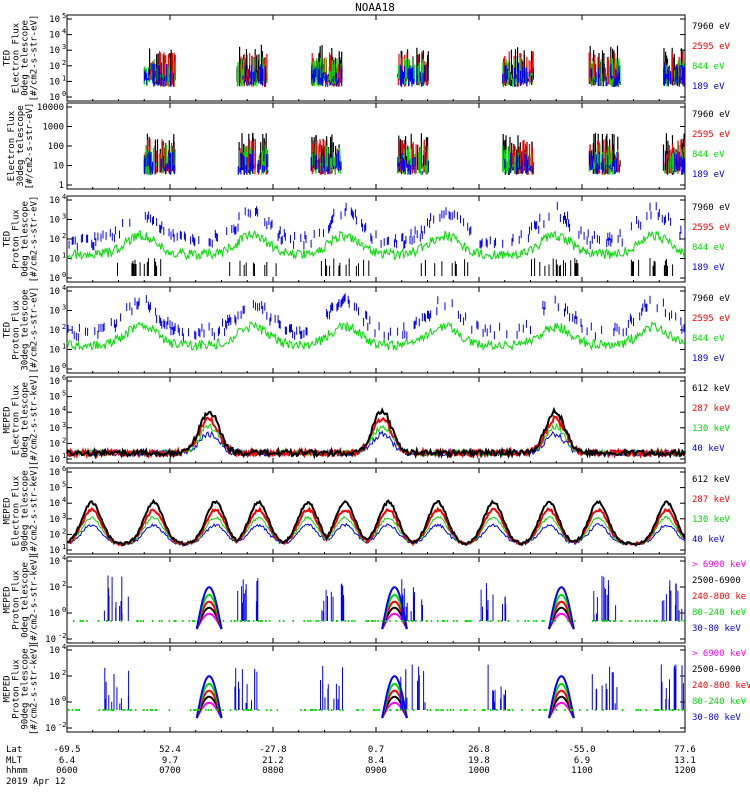 This screenshot has height=805, width=750. What do you see at coordinates (36, 782) in the screenshot?
I see `footer-row-label-4: 2019 Apr 12` at bounding box center [36, 782].